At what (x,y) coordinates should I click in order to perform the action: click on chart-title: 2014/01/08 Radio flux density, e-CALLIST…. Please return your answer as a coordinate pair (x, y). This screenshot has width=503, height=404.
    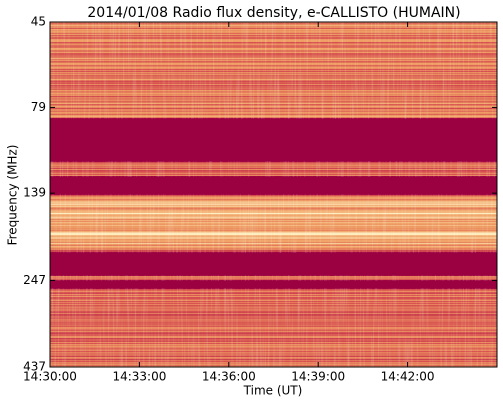
    Looking at the image, I should click on (273, 13).